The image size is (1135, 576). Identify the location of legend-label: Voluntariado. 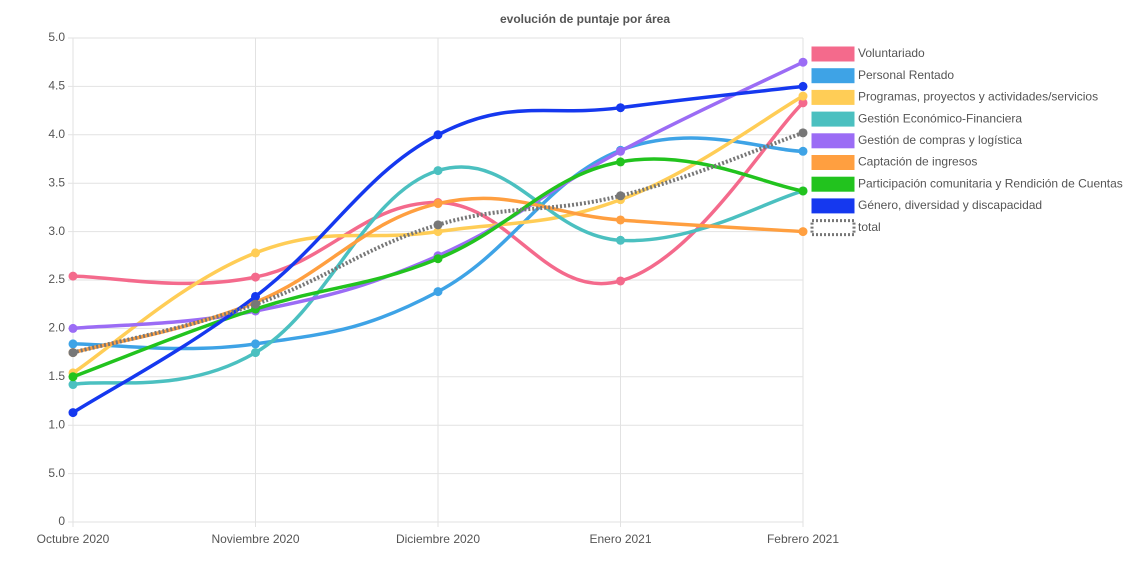
(891, 53).